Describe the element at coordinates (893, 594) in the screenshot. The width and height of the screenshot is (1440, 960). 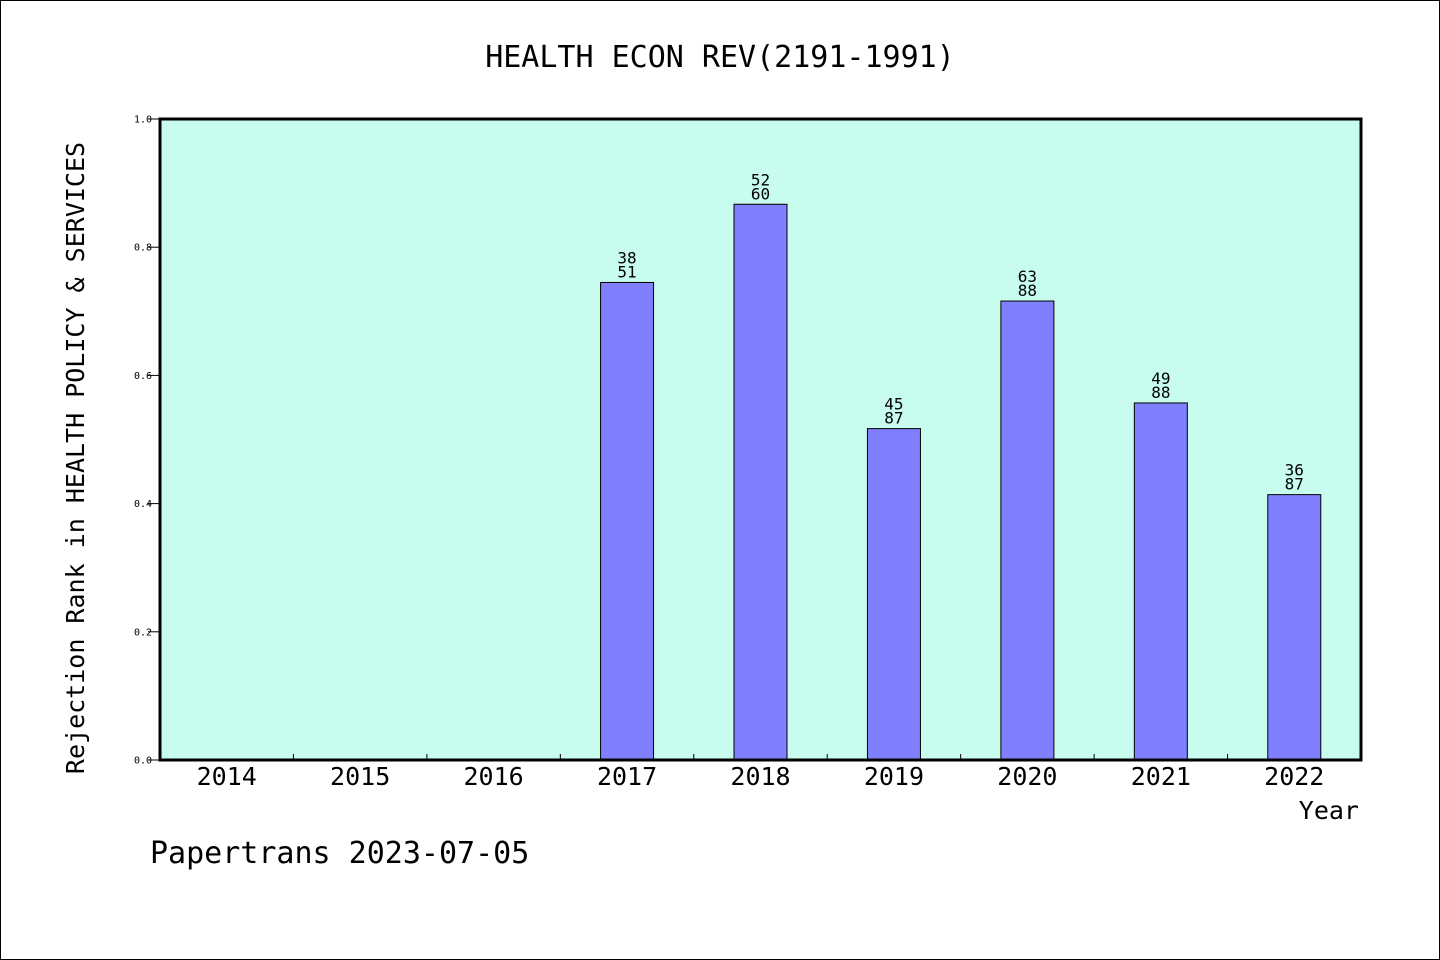
I see `bar-2019` at that location.